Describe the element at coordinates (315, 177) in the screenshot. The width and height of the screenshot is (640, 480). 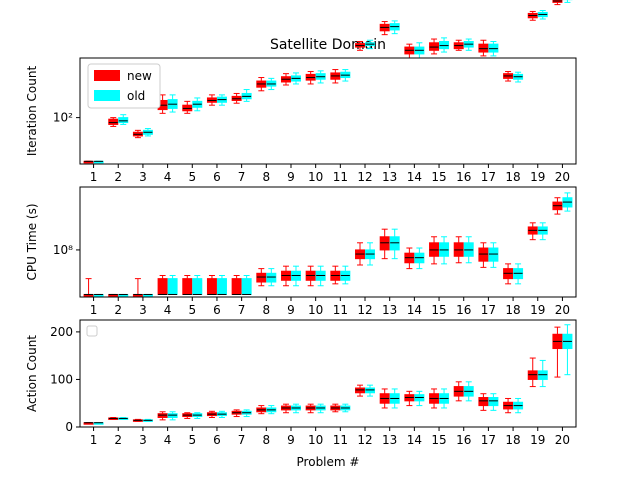
I see `x-tick-label-1-10: 10` at that location.